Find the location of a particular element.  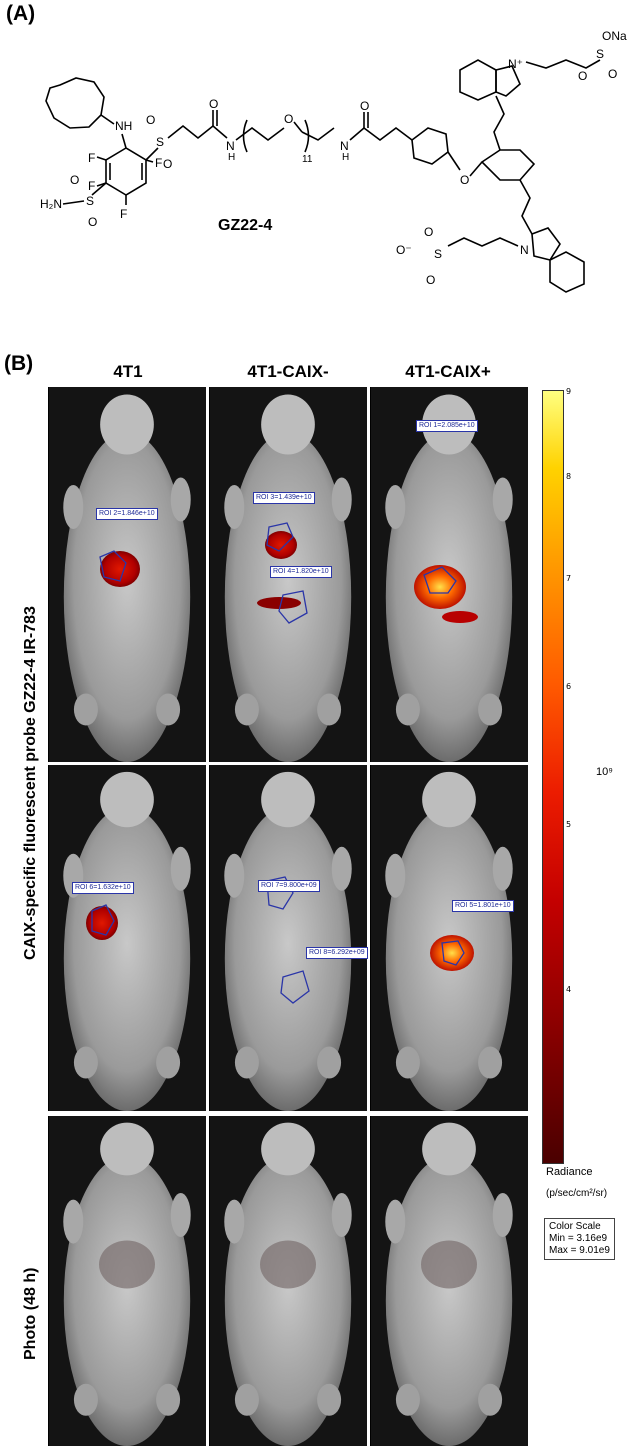

scale-tick-9: 9 is located at coordinates (569, 391).